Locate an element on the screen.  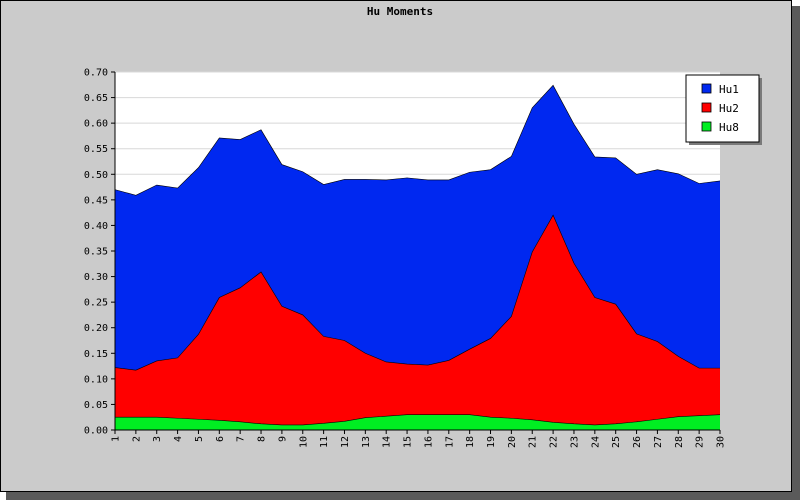
frame-shadow-bottom is located at coordinates (403, 496).